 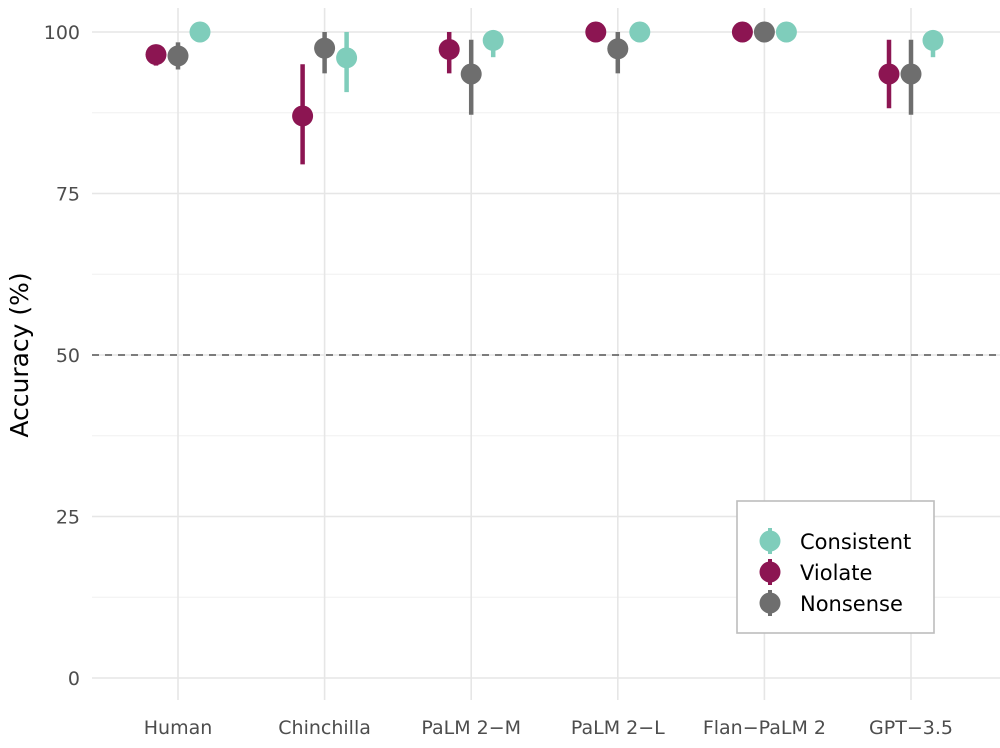 What do you see at coordinates (836, 573) in the screenshot?
I see `legend-label: Violate` at bounding box center [836, 573].